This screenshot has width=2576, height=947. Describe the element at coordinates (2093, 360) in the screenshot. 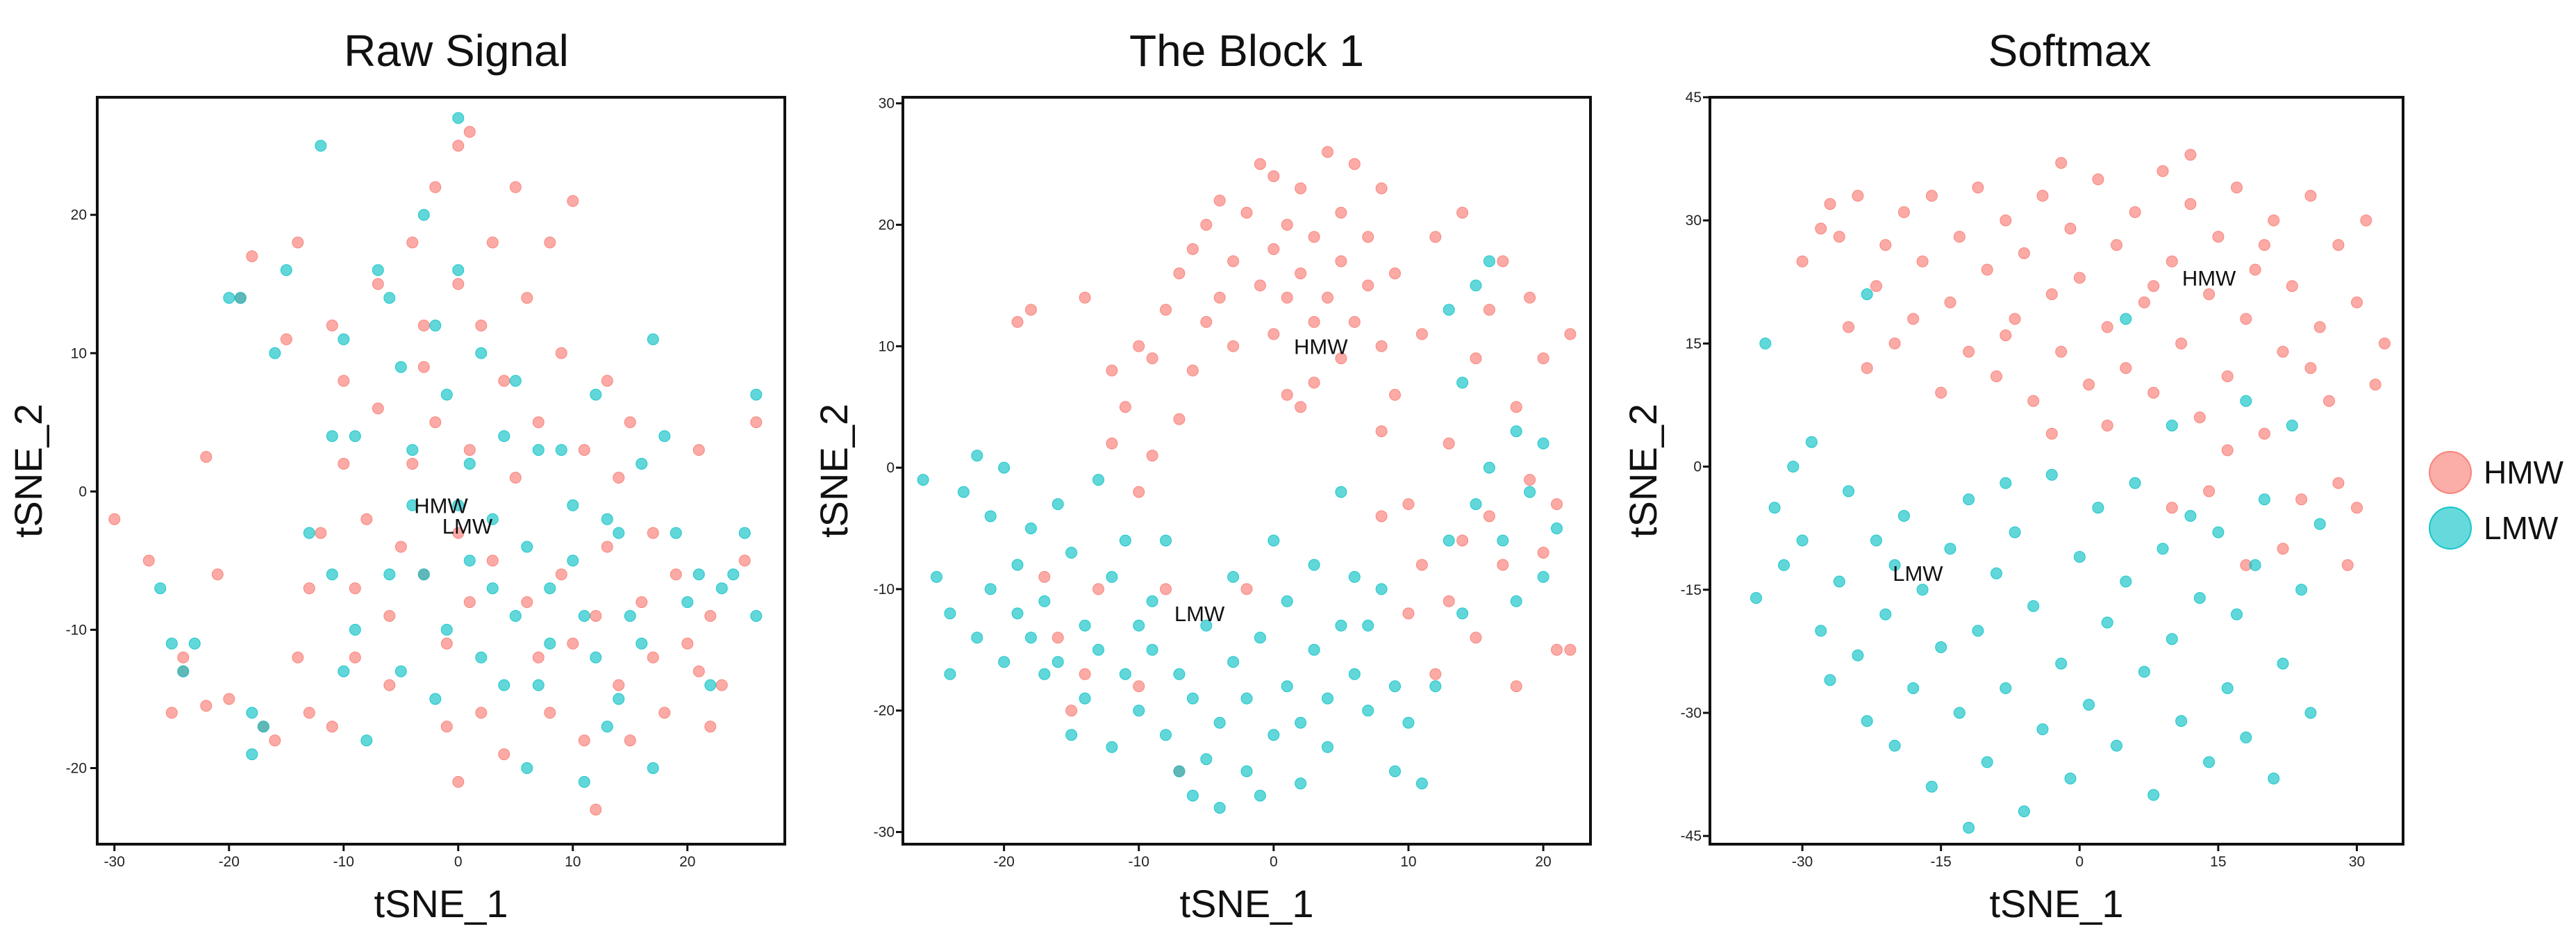

I see `series-hmw` at that location.